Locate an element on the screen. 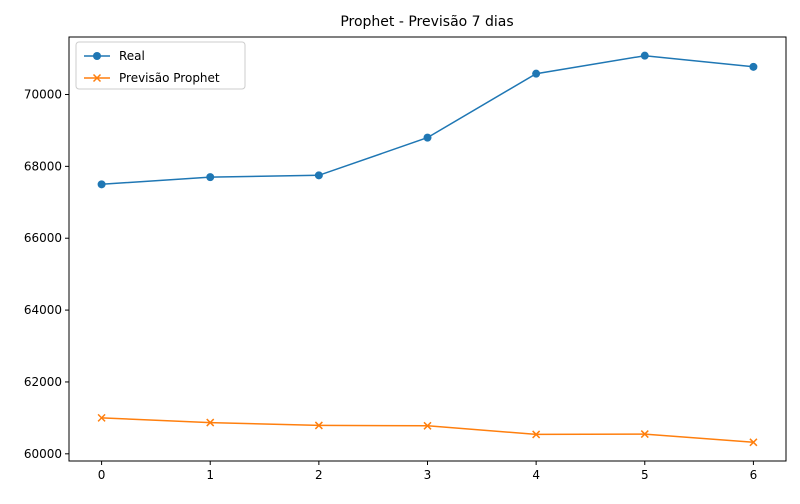 This screenshot has height=504, width=800. legend-forecast-marker is located at coordinates (97, 78).